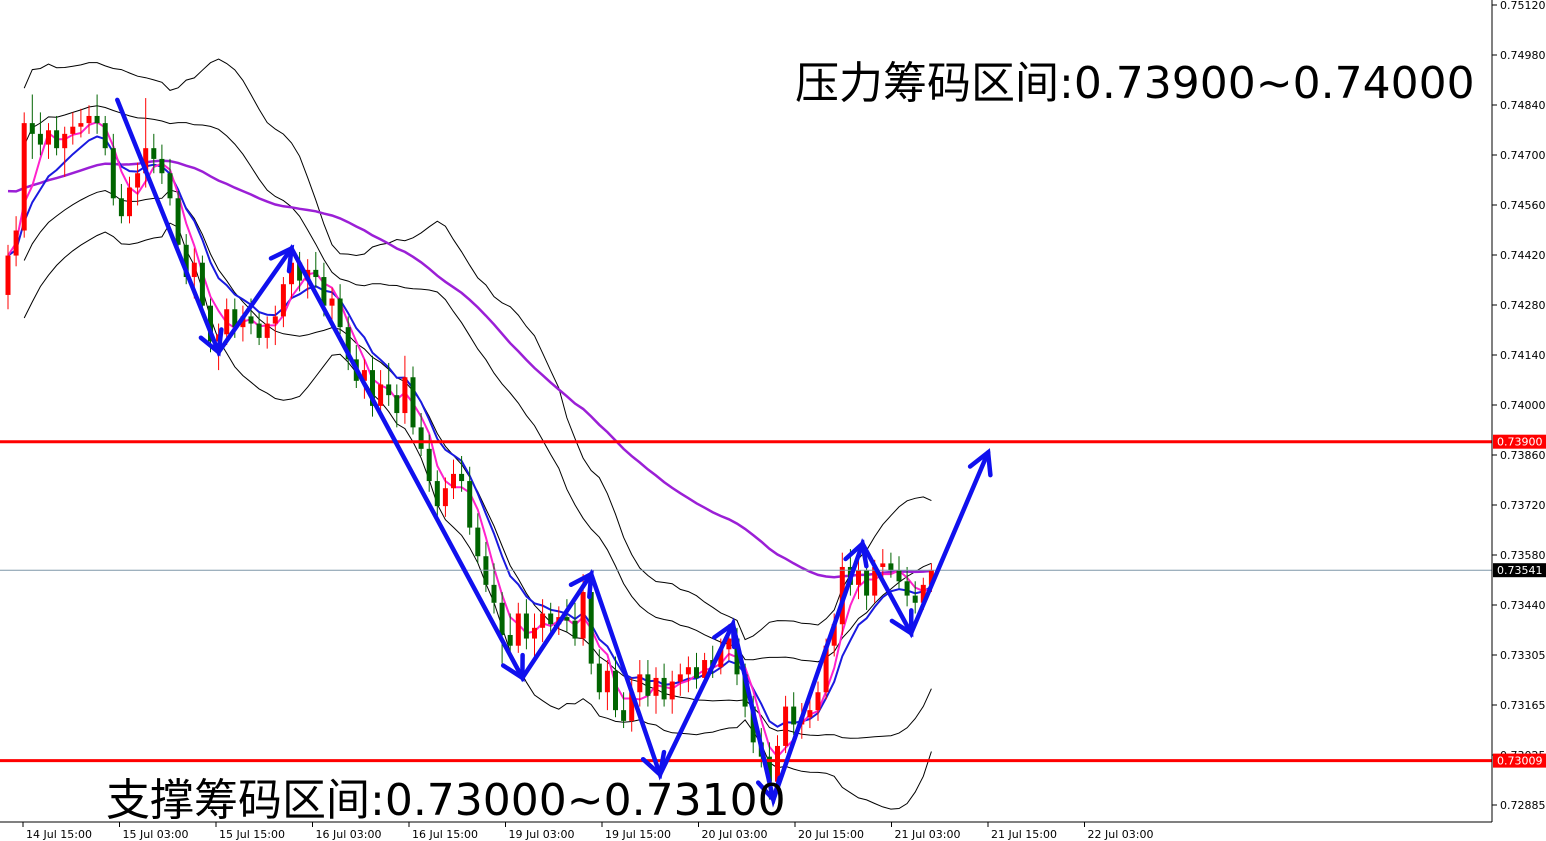  Describe the element at coordinates (831, 834) in the screenshot. I see `time-tick-label: 20 Jul 15:00` at that location.